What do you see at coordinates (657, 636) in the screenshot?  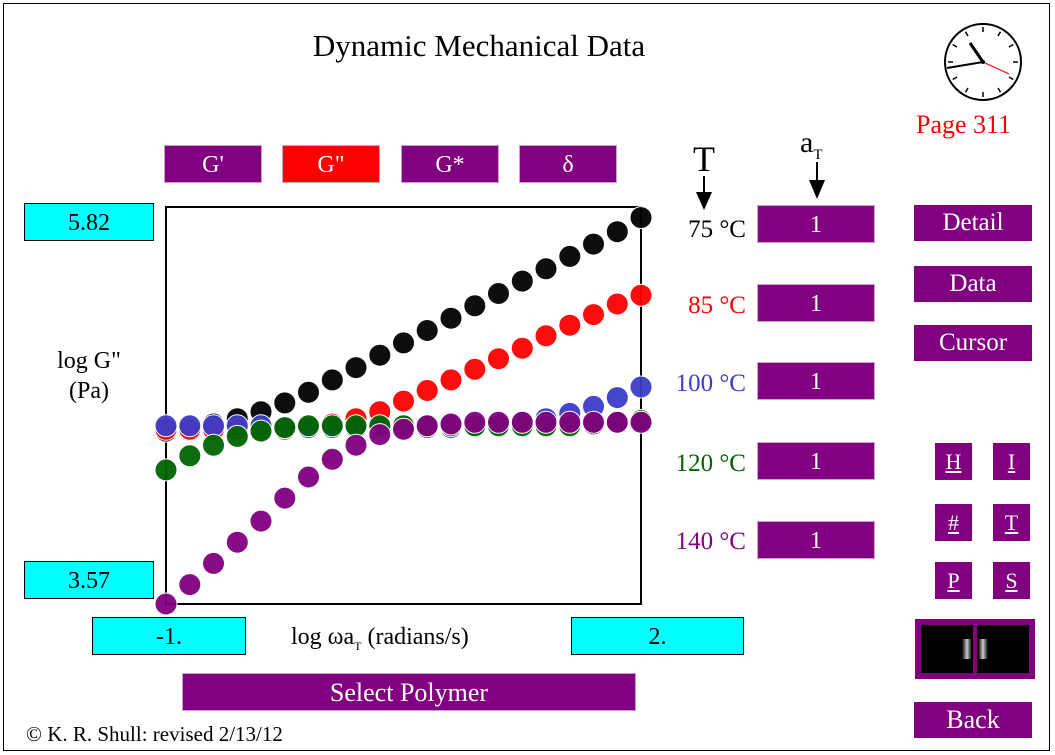 I see `x-max-field: 2.` at bounding box center [657, 636].